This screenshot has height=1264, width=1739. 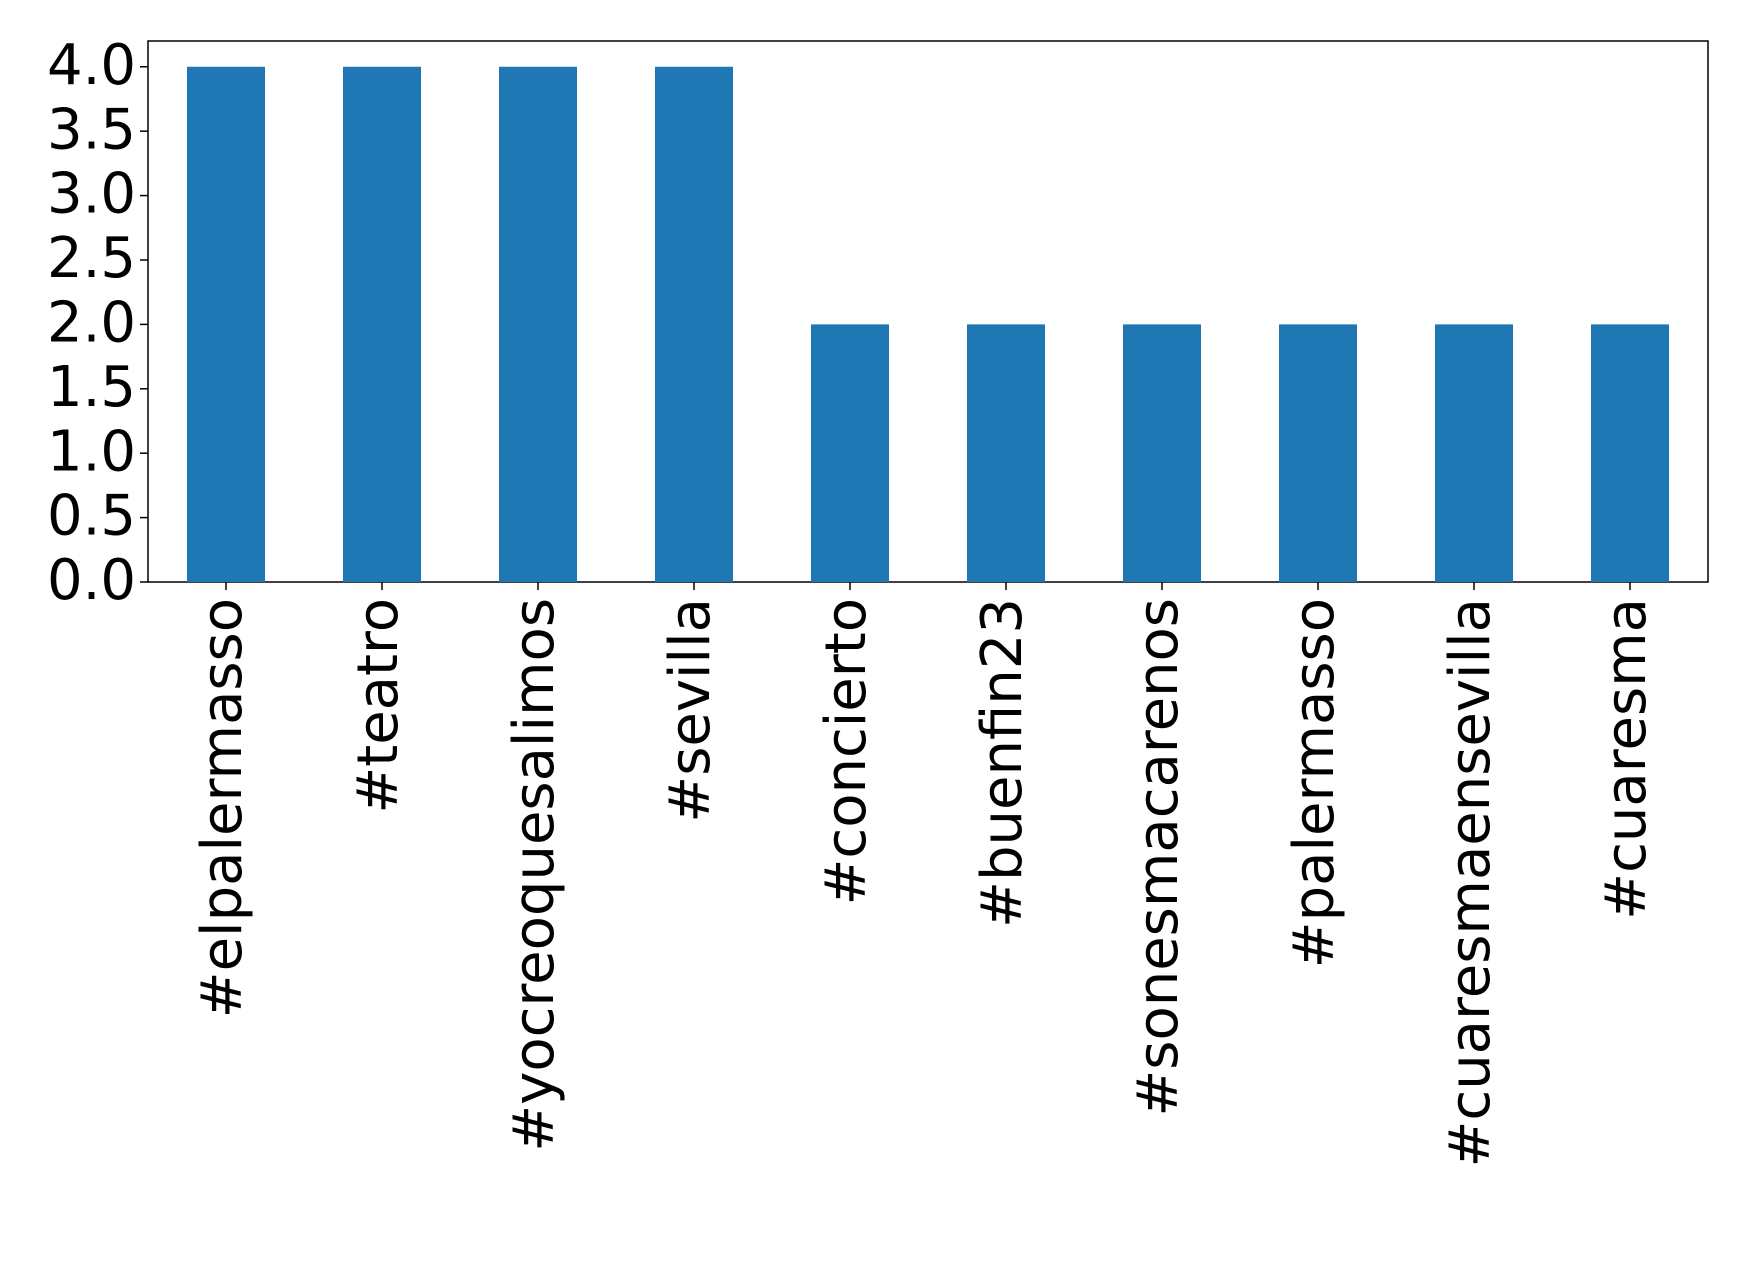 What do you see at coordinates (91, 580) in the screenshot?
I see `y-tick-label: 0.0` at bounding box center [91, 580].